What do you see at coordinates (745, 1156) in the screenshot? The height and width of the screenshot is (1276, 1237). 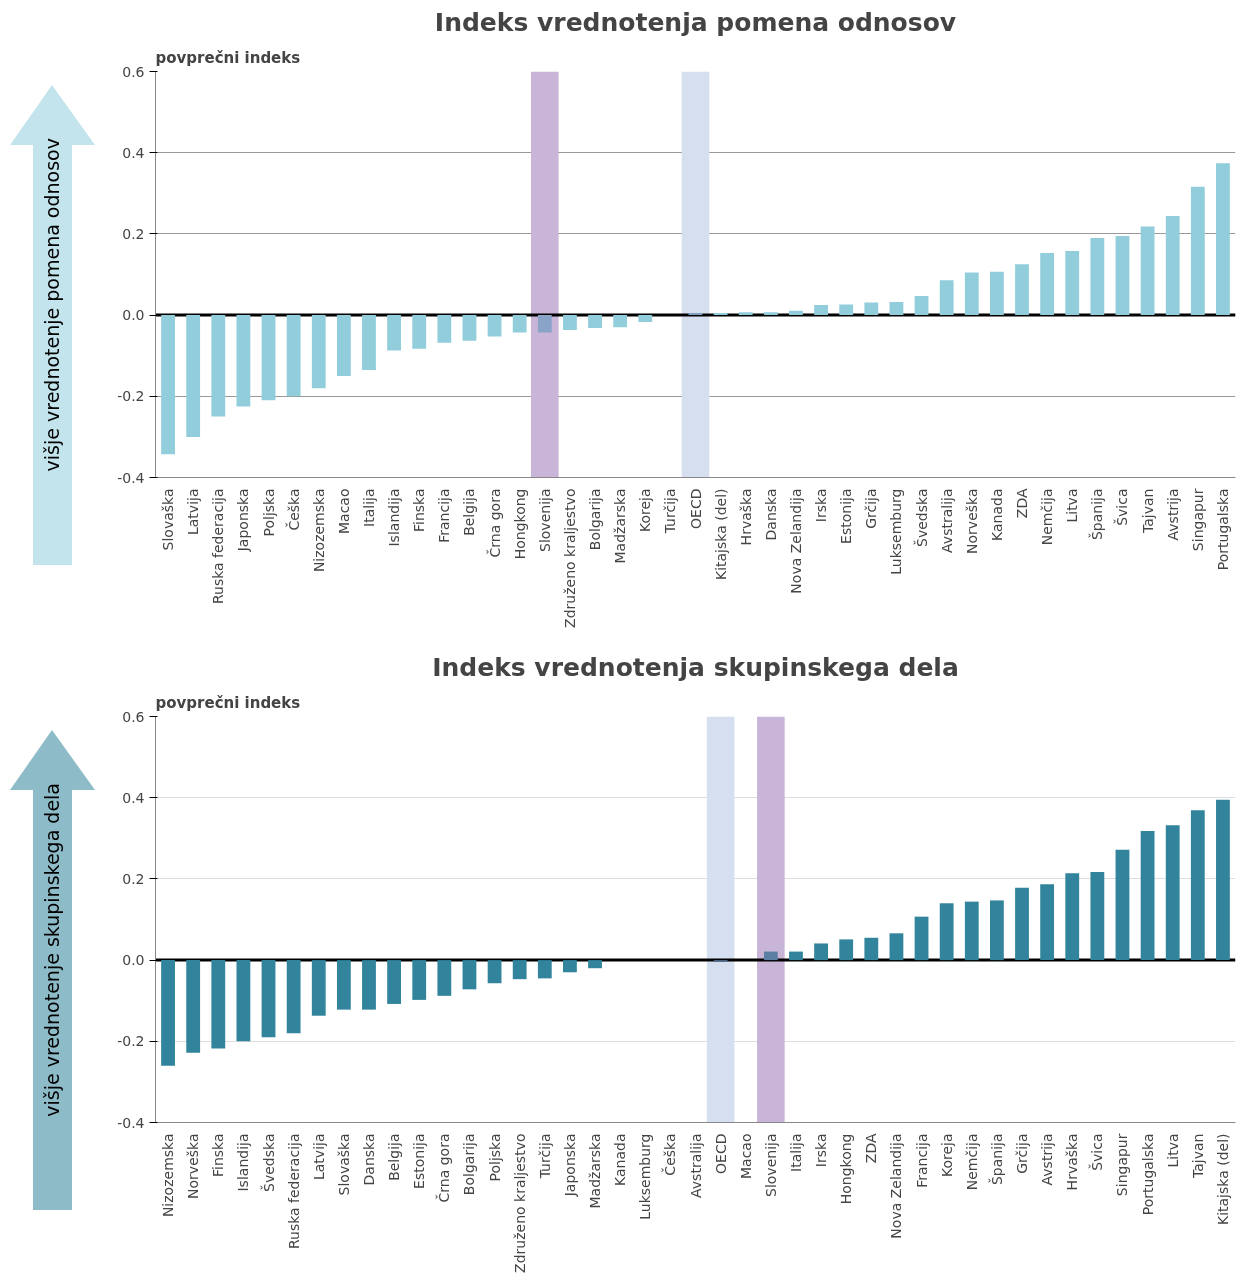 I see `x-tick-label: Macao` at bounding box center [745, 1156].